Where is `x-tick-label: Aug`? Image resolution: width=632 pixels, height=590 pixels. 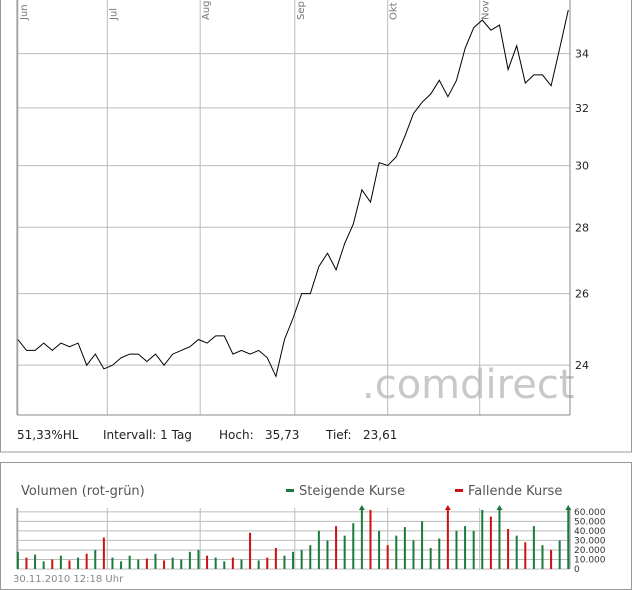
x-tick-label: Aug is located at coordinates (206, 10).